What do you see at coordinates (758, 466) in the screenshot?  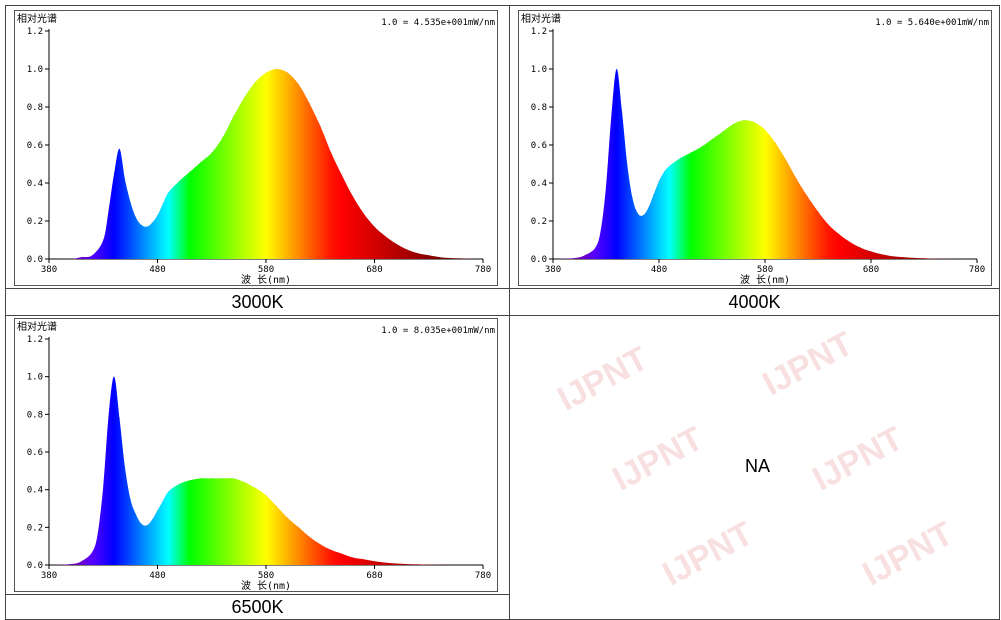 I see `na-label: NA` at bounding box center [758, 466].